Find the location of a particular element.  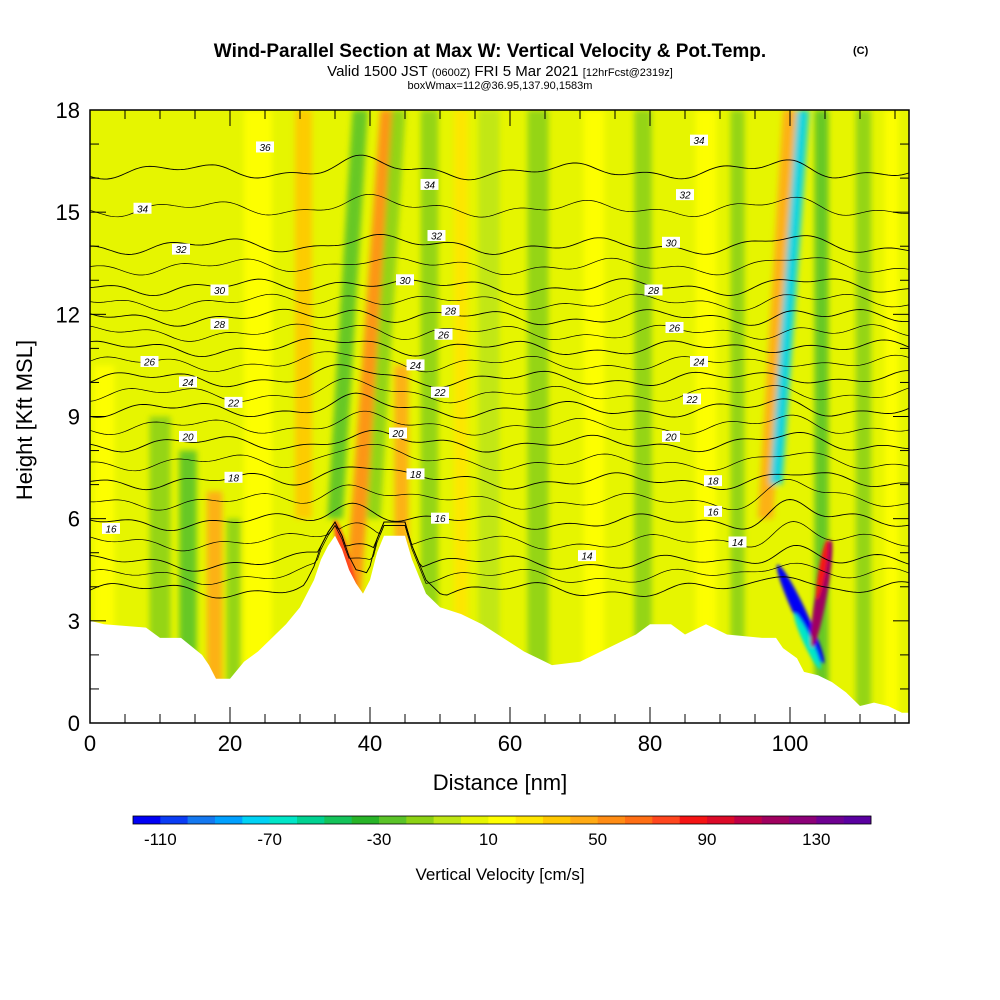

x-tick-label: 80 is located at coordinates (650, 743).